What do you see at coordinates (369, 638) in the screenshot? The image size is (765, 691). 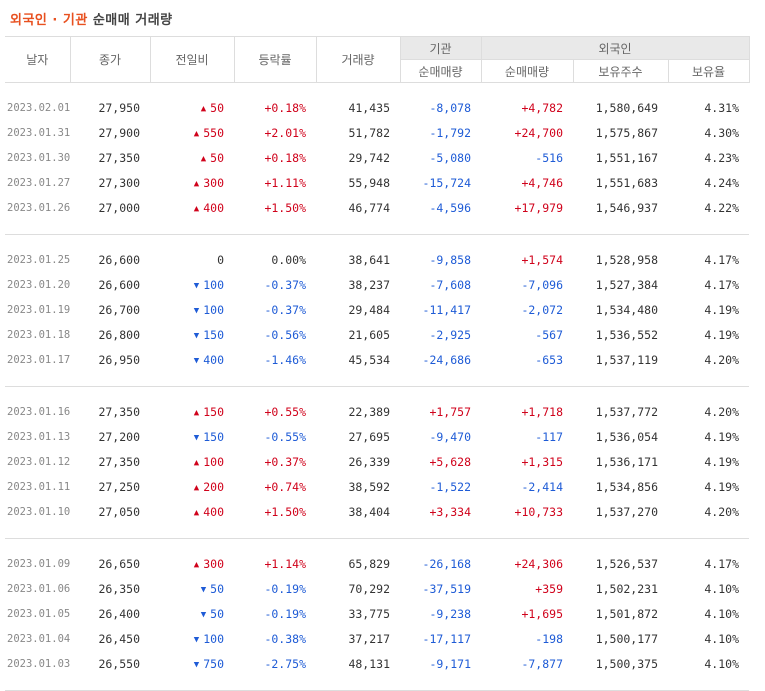 I see `cell-volume: 37,217` at bounding box center [369, 638].